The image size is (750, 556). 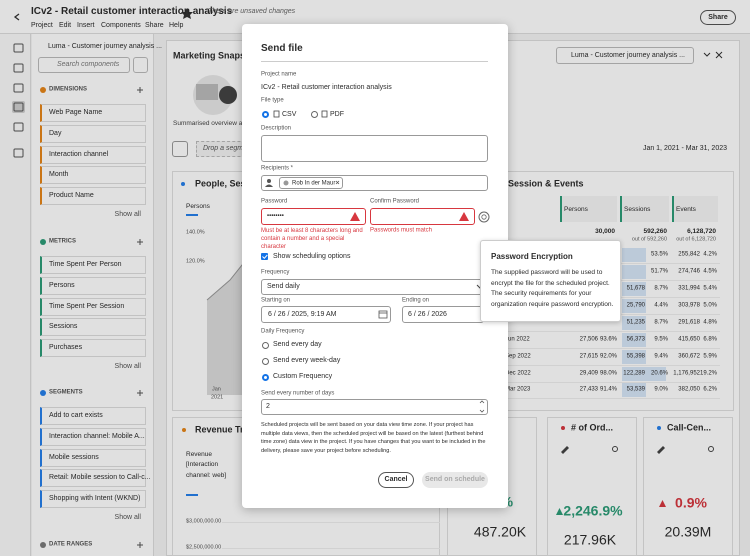 What do you see at coordinates (689, 322) in the screenshot?
I see `table-cell: 291,618` at bounding box center [689, 322].